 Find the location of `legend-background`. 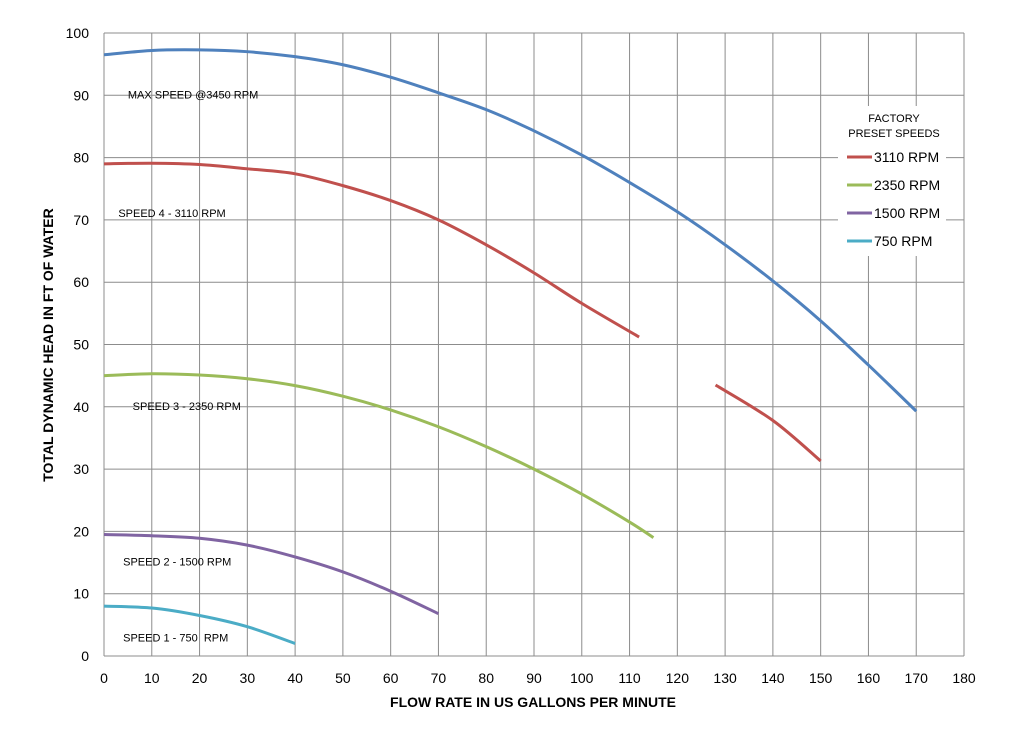

legend-background is located at coordinates (892, 181).